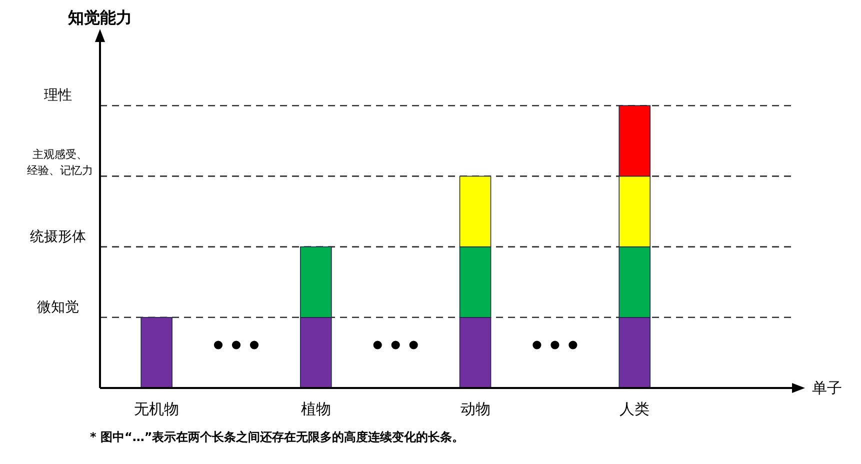  What do you see at coordinates (60, 163) in the screenshot?
I see `ref-line-label: 主观感受、经验、记忆力` at bounding box center [60, 163].